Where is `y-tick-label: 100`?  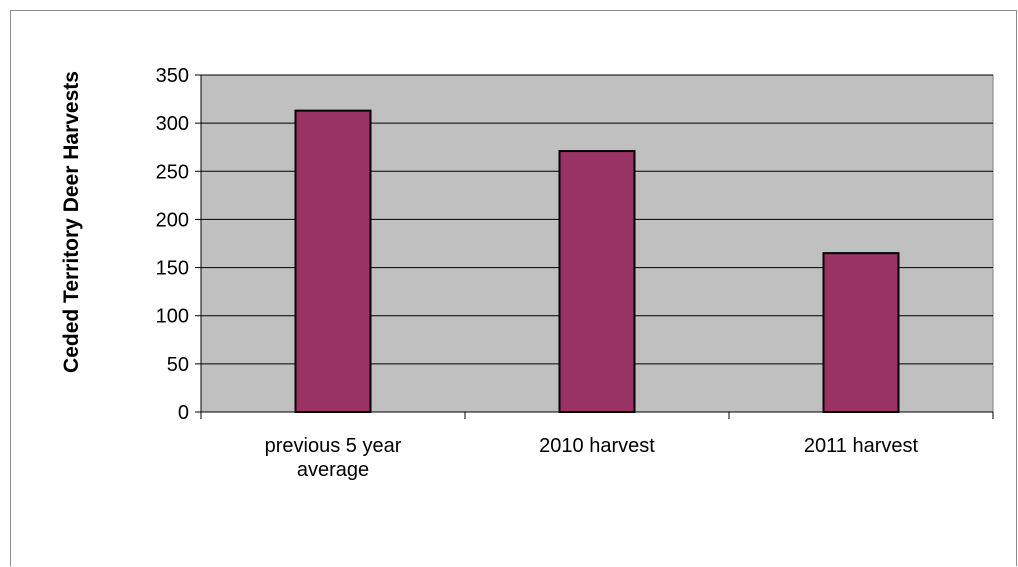
y-tick-label: 100 is located at coordinates (172, 317).